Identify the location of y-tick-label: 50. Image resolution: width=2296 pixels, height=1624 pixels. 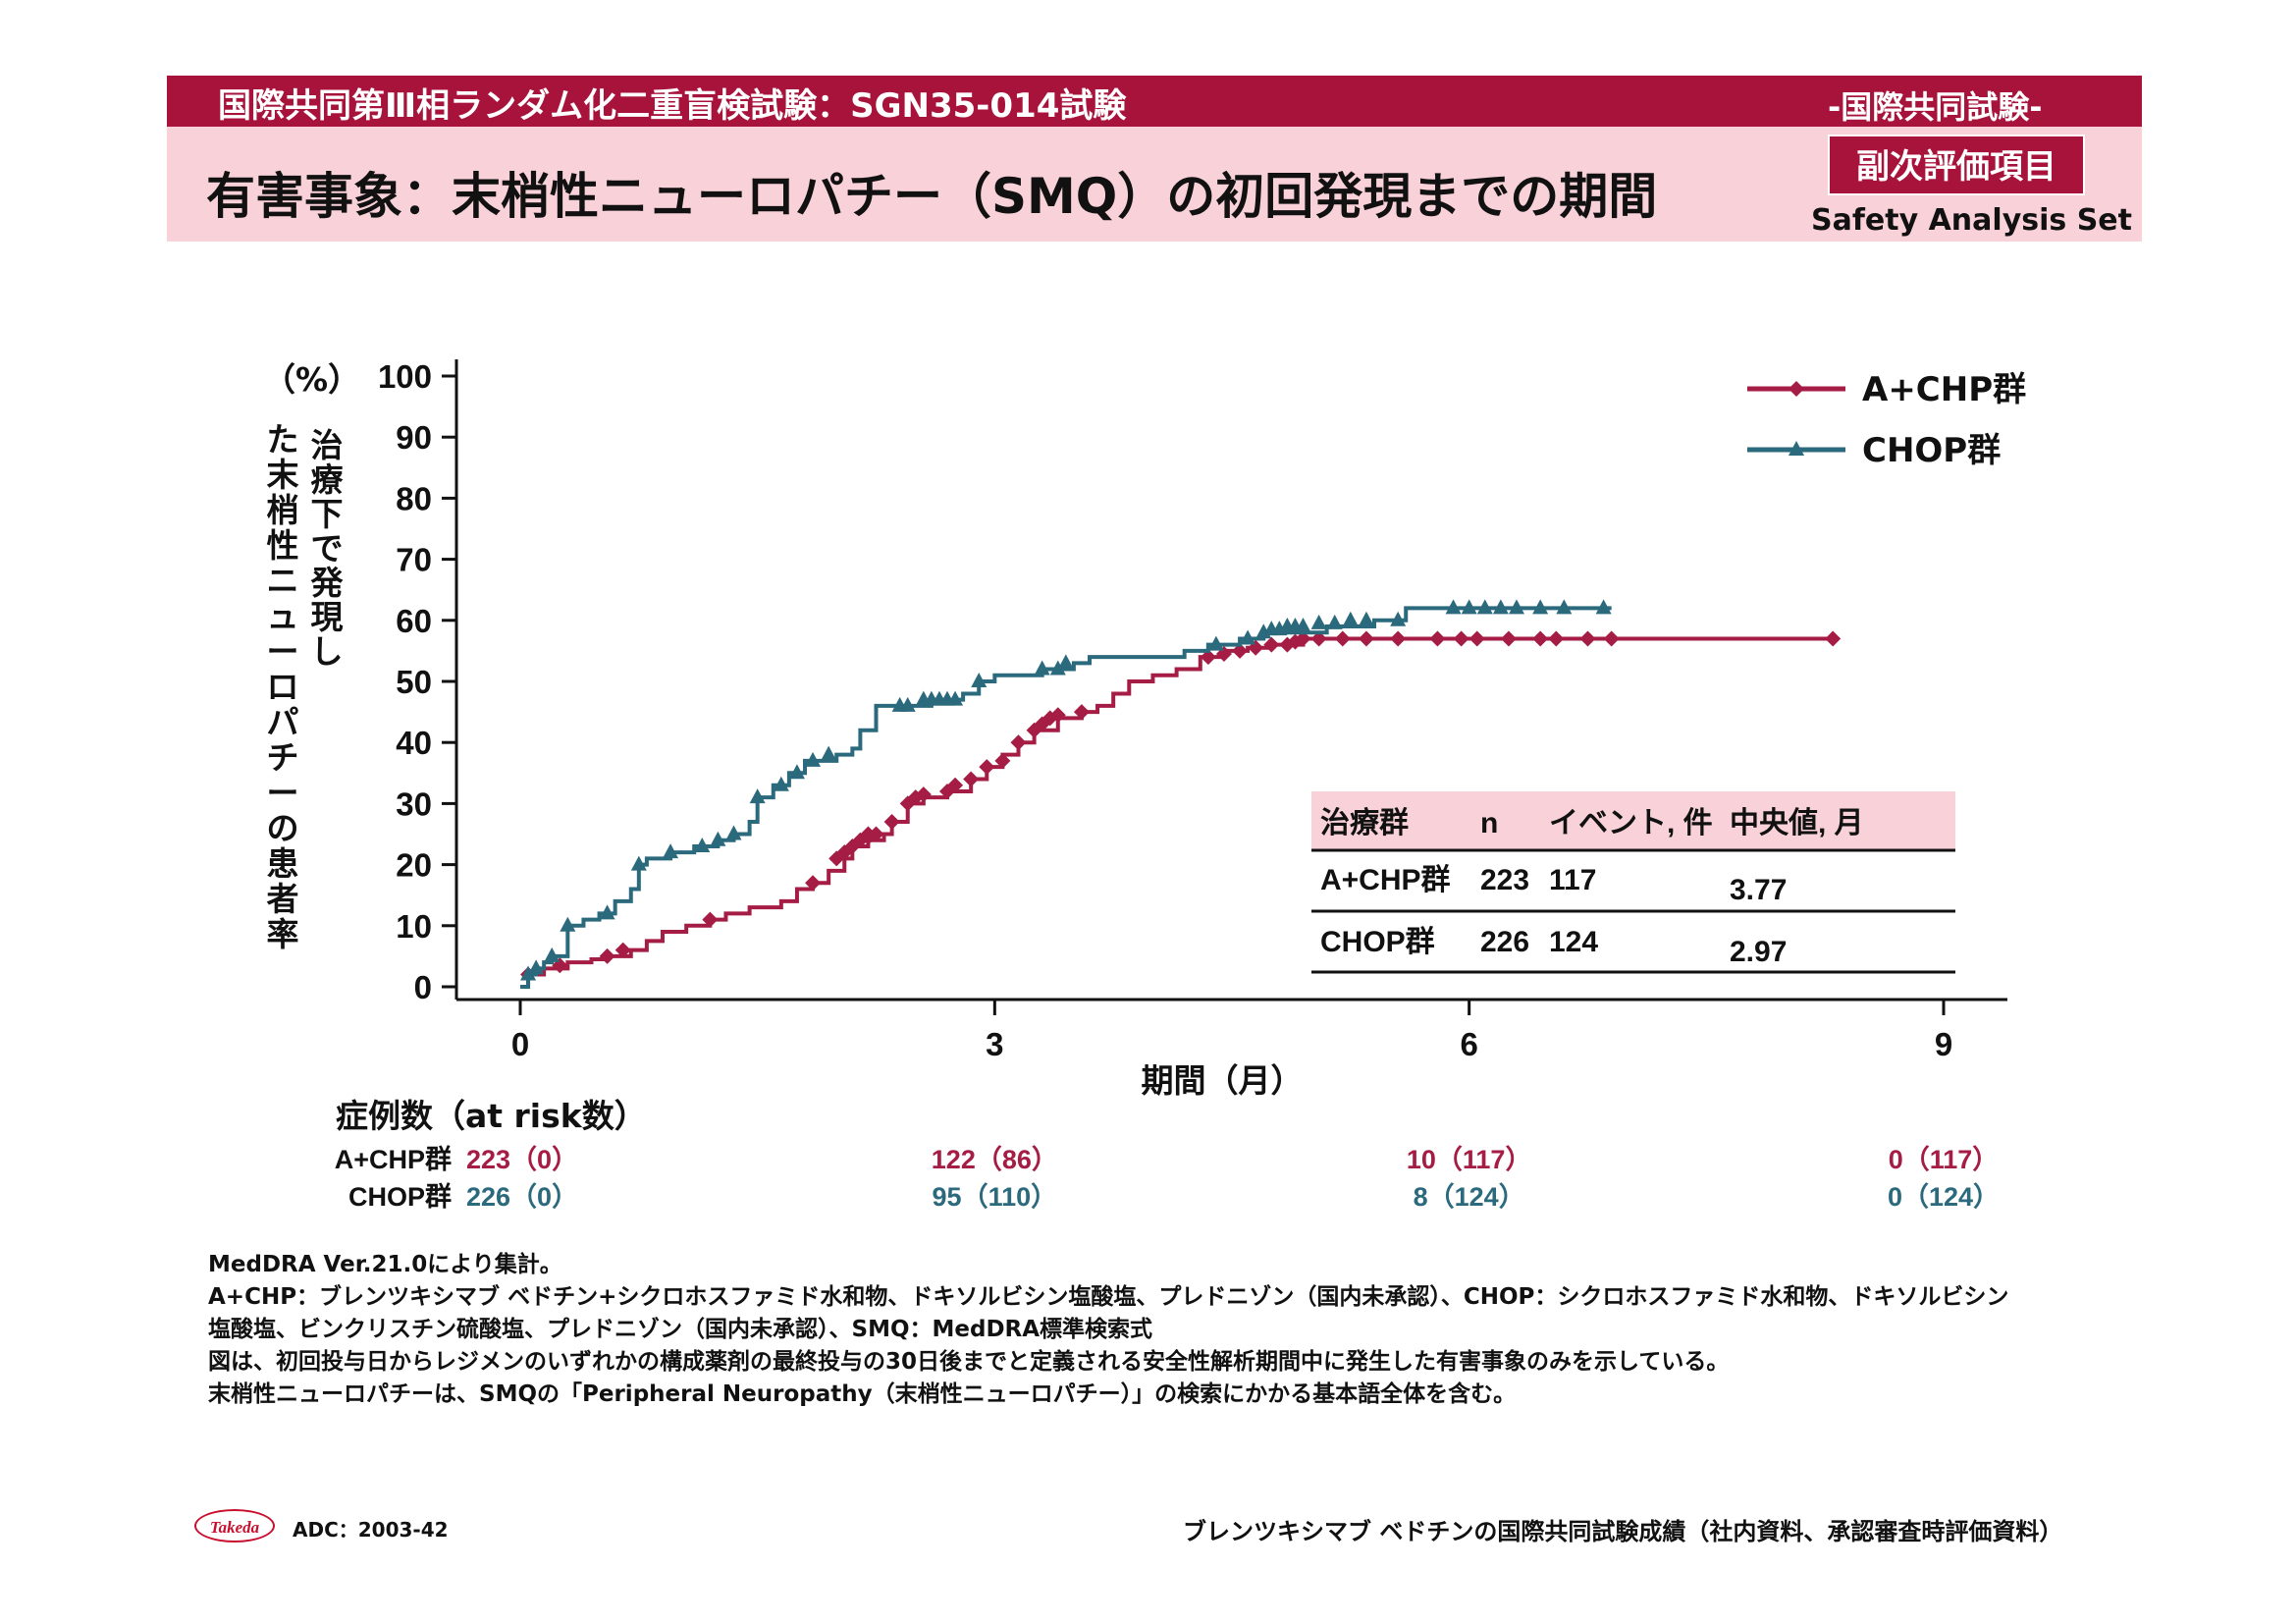
(414, 682).